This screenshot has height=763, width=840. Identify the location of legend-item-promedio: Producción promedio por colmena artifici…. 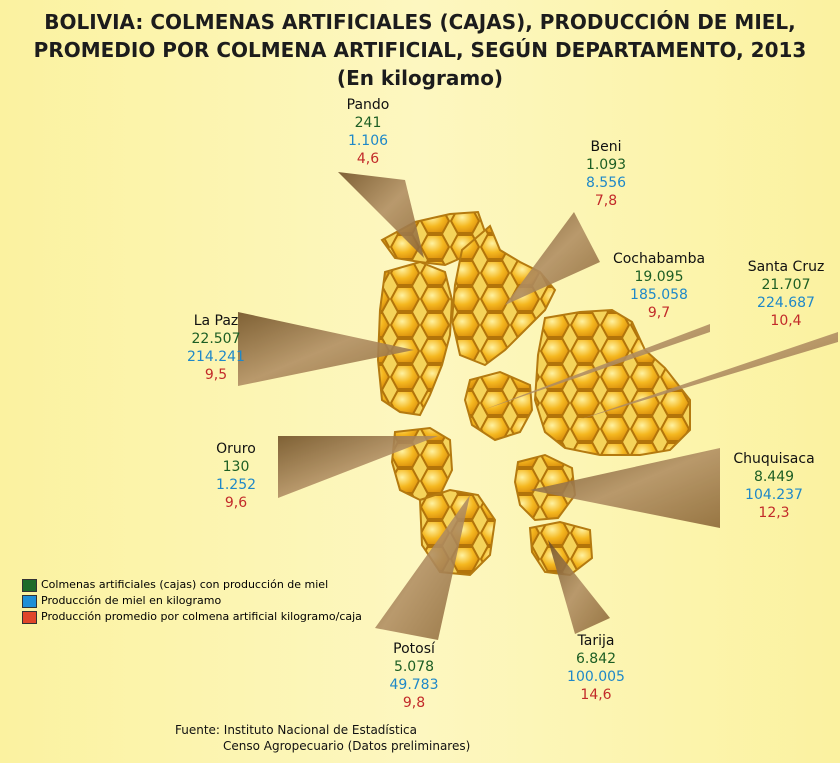
(192, 617).